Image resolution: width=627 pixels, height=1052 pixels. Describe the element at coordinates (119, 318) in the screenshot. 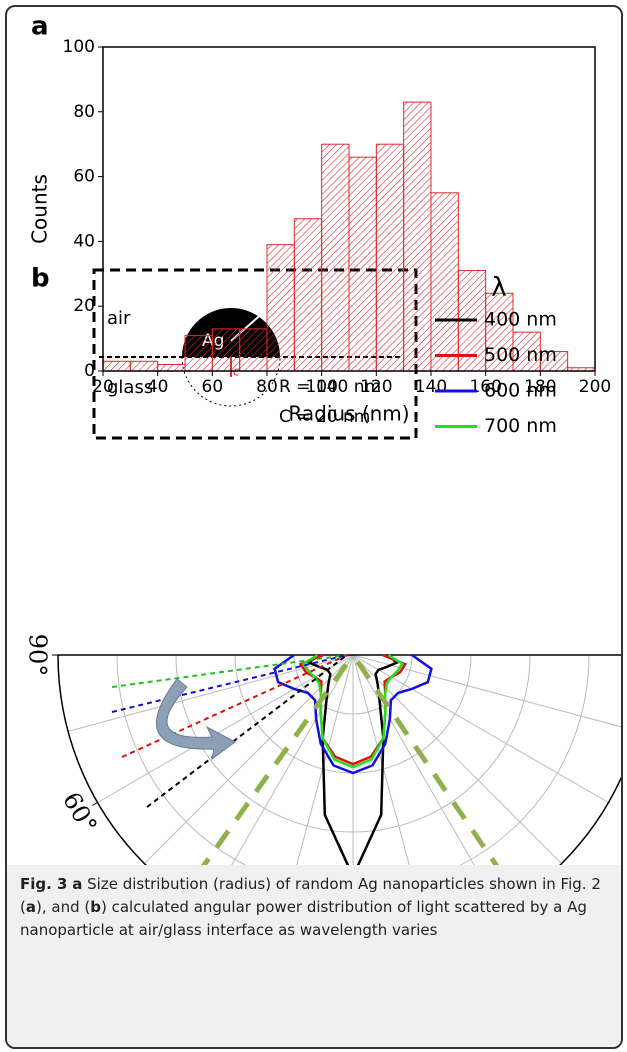

I see `inset-text: air` at that location.